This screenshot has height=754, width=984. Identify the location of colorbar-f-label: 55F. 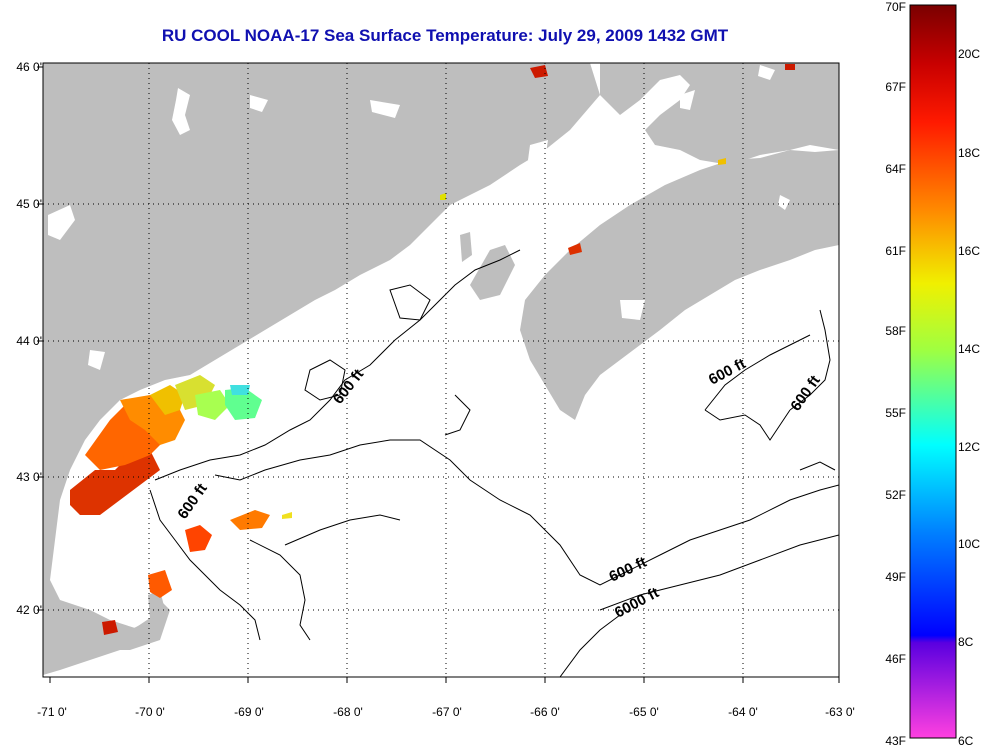
(895, 413).